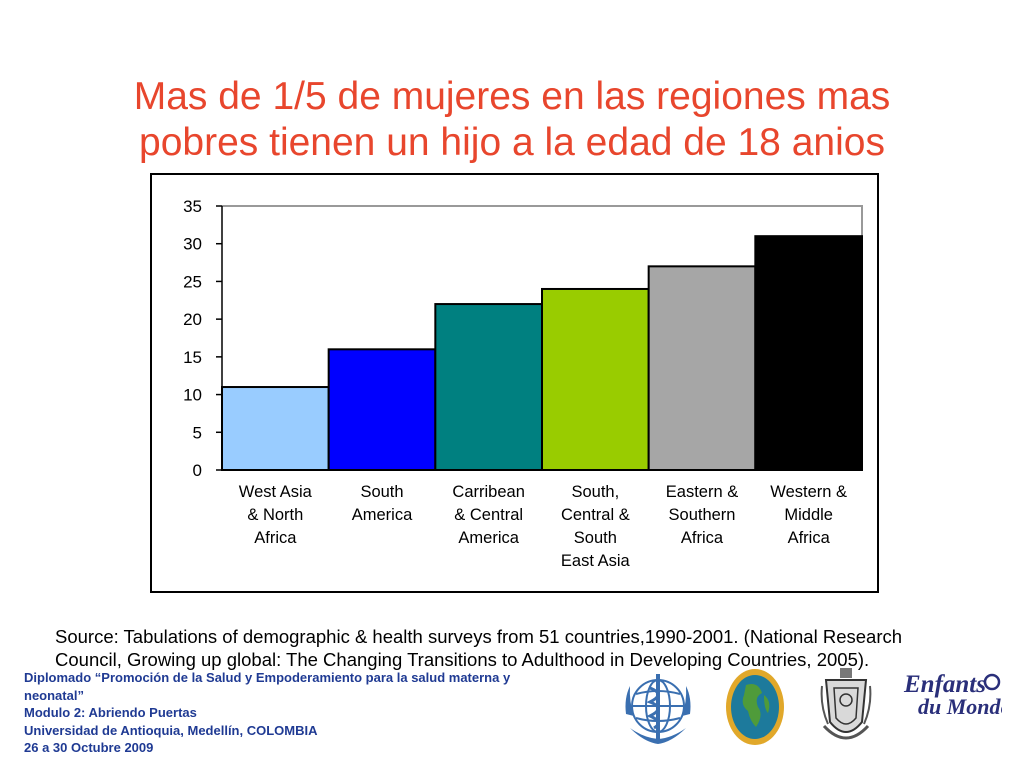  I want to click on enfants-du-monde-logo: Enfants du Monde, so click(952, 694).